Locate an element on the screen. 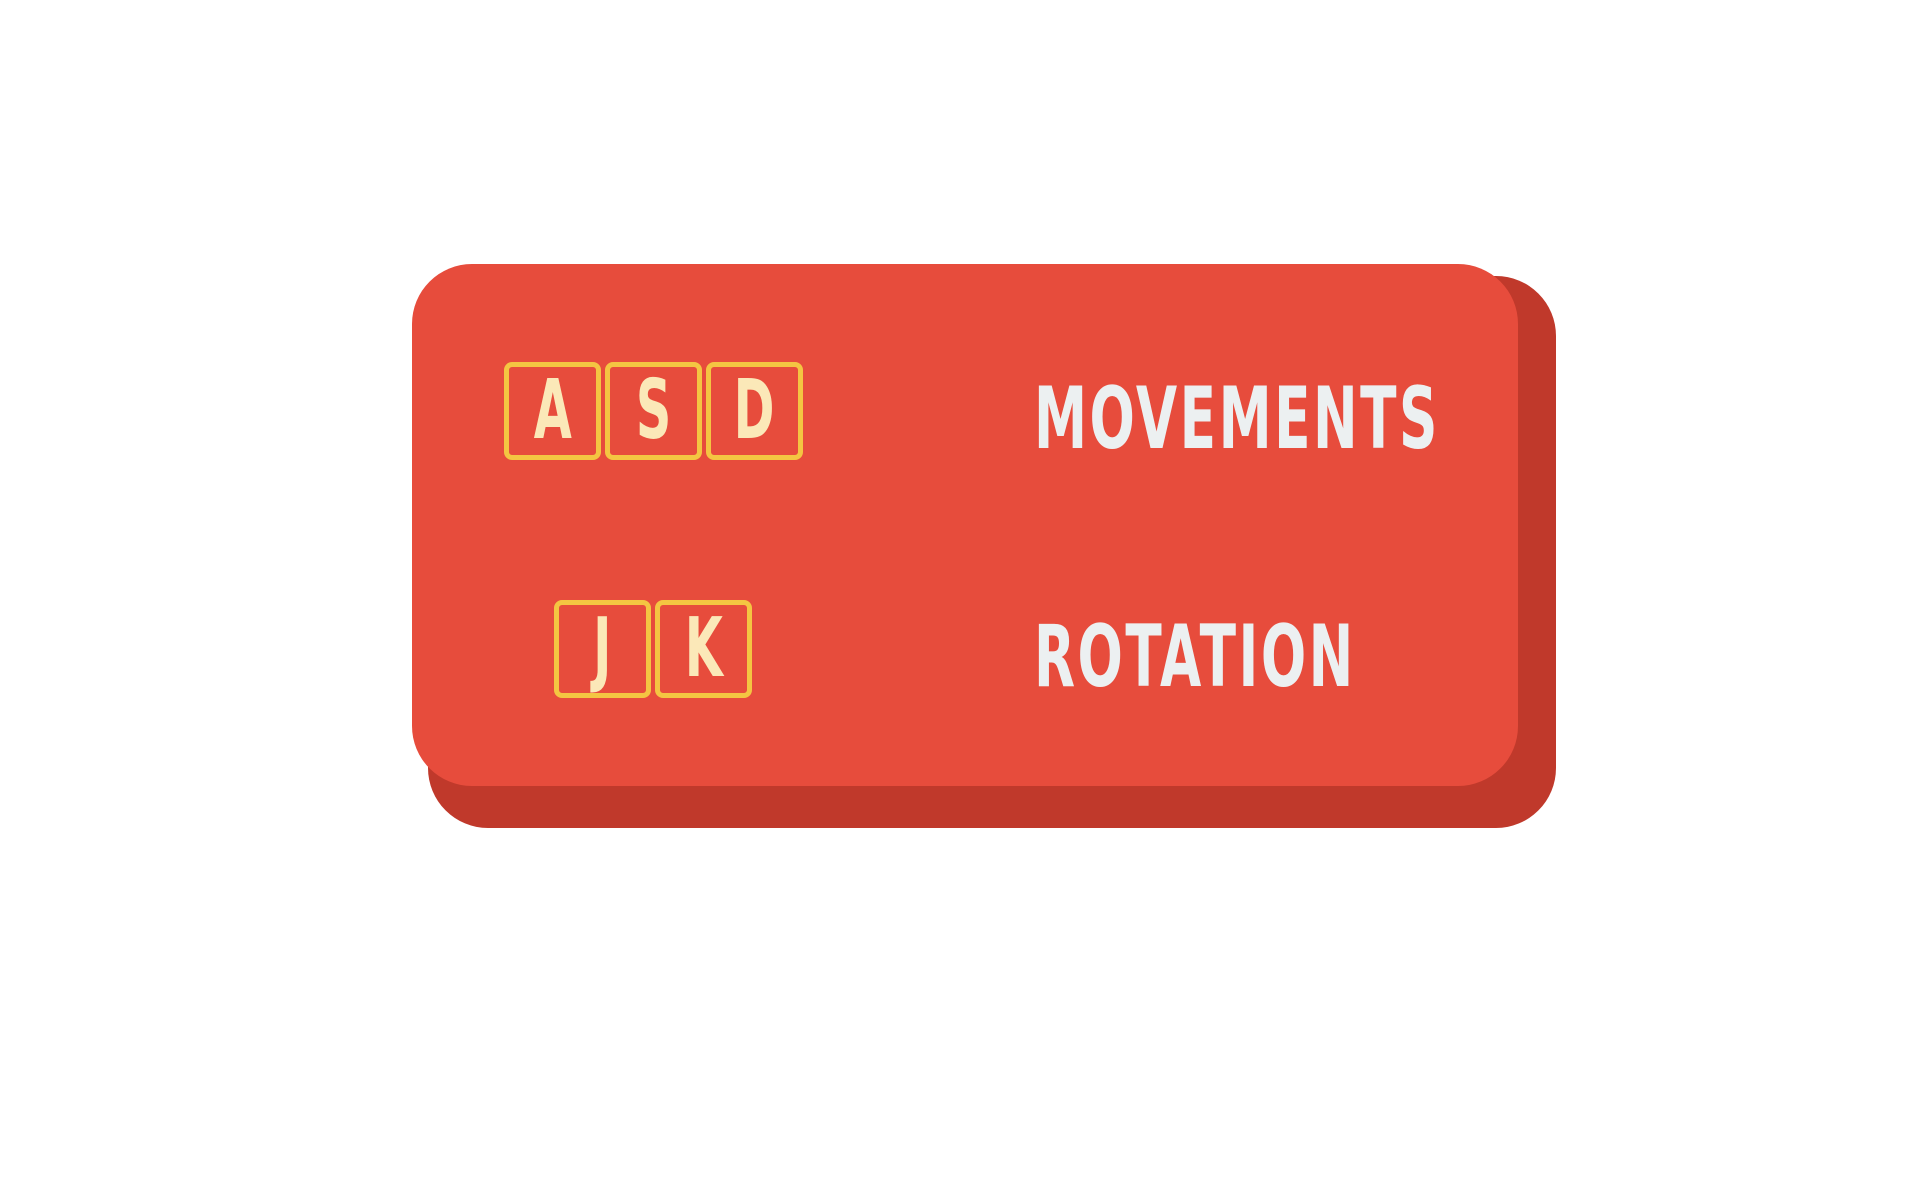 The width and height of the screenshot is (1920, 1200). key-k: K is located at coordinates (703, 649).